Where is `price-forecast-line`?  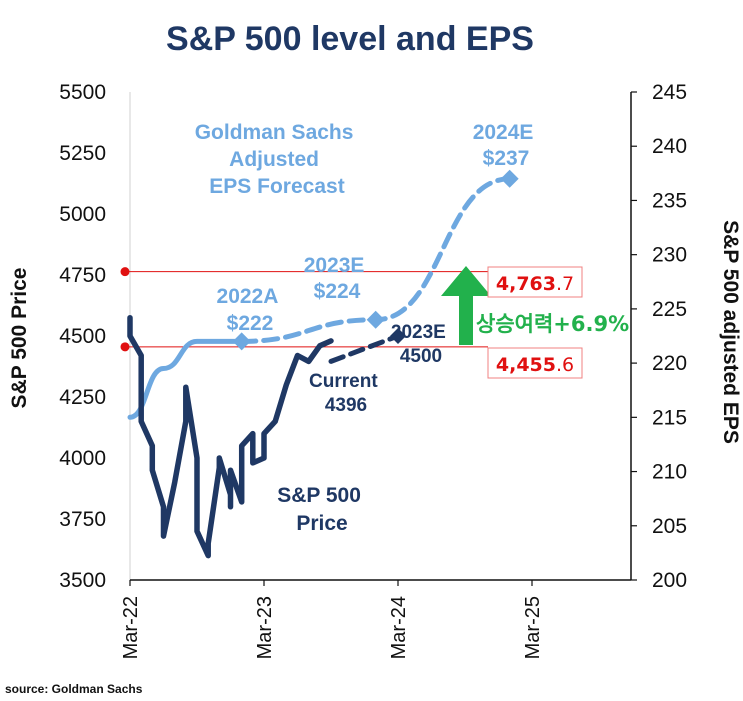 price-forecast-line is located at coordinates (364, 348).